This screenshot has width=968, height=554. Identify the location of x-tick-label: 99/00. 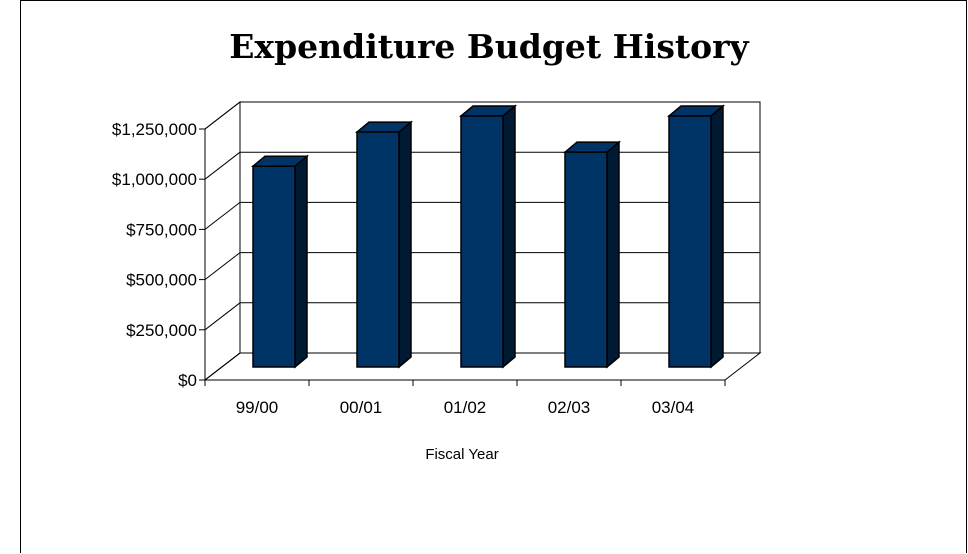
(257, 407).